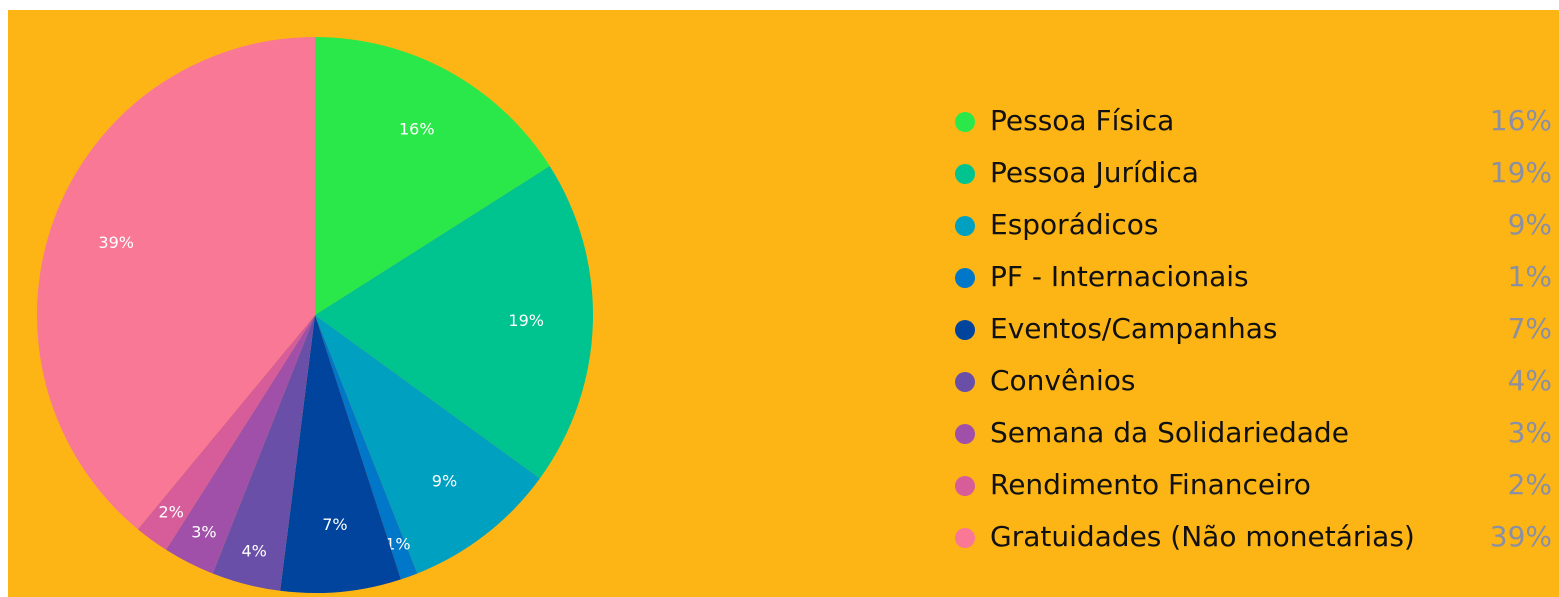  Describe the element at coordinates (1202, 536) in the screenshot. I see `legend-label: Gratuidades (Não monetárias)` at that location.